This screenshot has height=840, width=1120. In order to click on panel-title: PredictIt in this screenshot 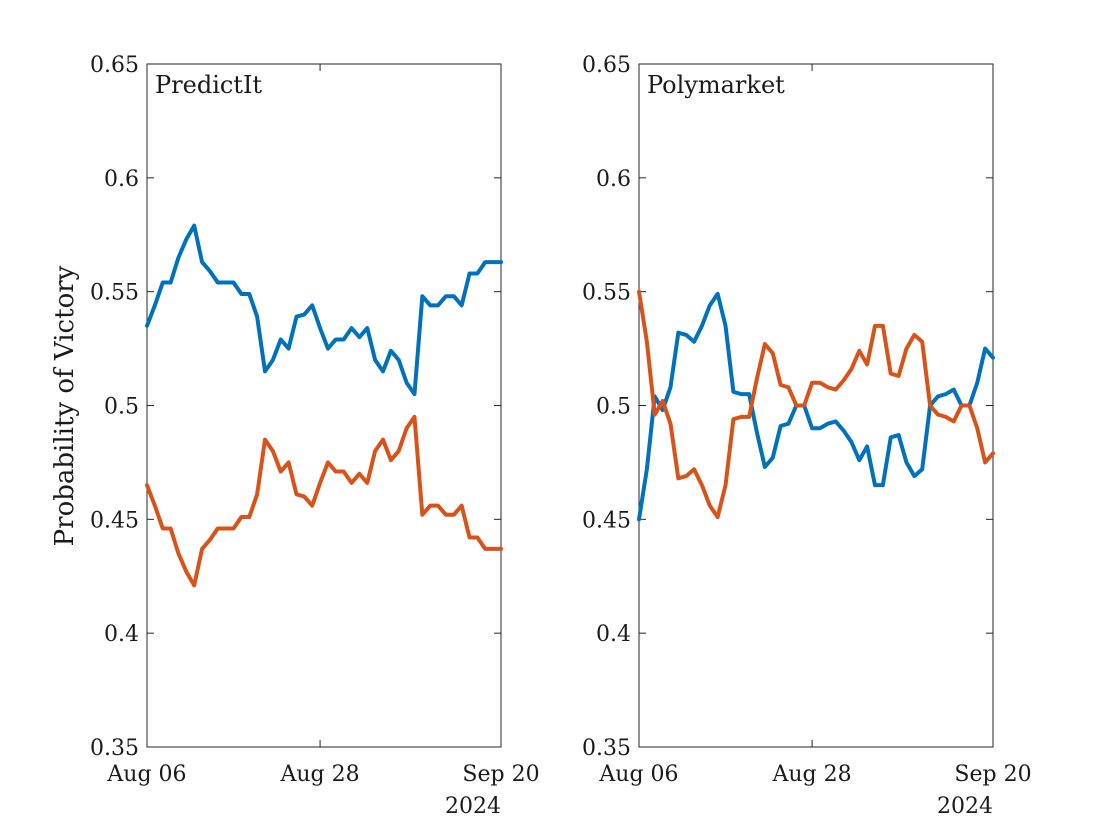, I will do `click(208, 85)`.